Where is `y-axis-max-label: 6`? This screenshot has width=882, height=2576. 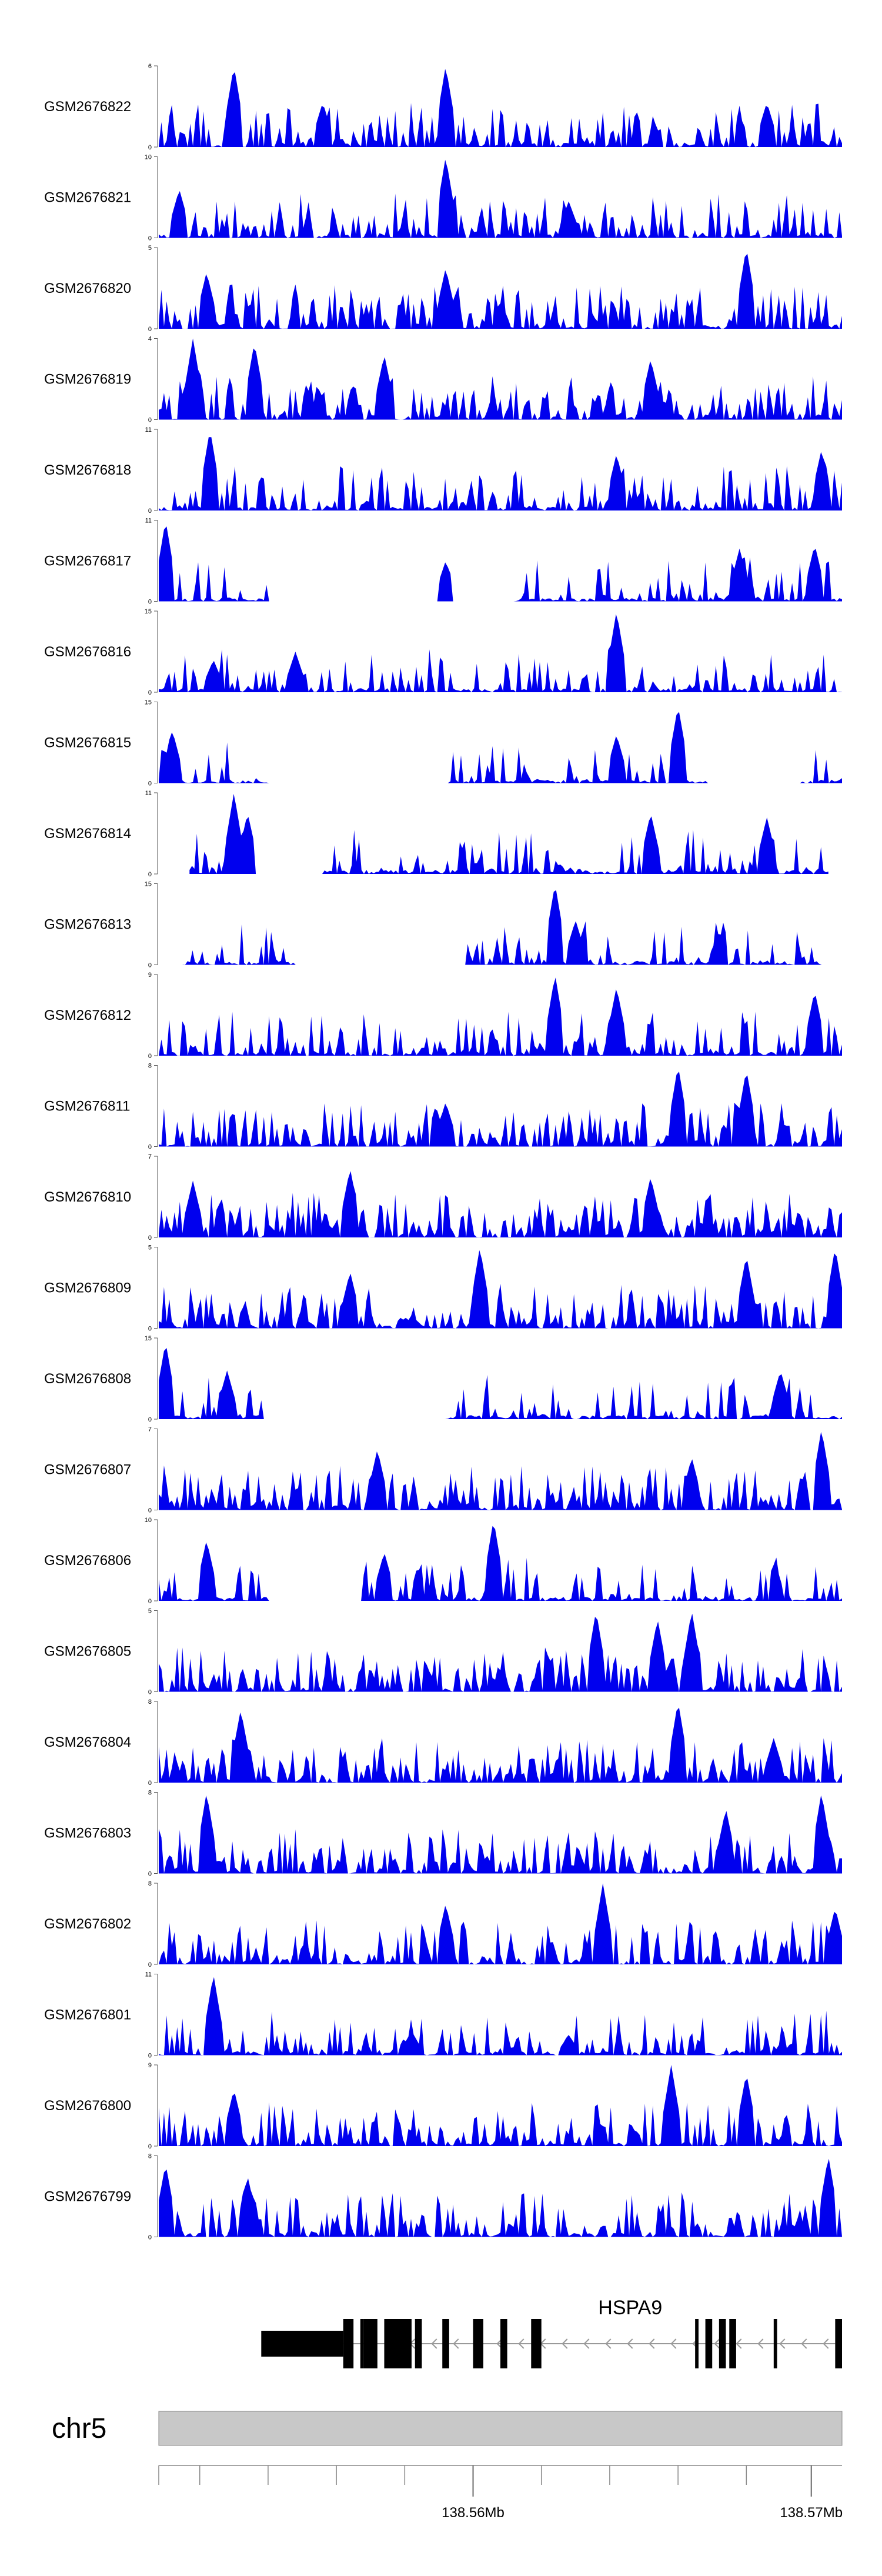
y-axis-max-label: 6 is located at coordinates (150, 66).